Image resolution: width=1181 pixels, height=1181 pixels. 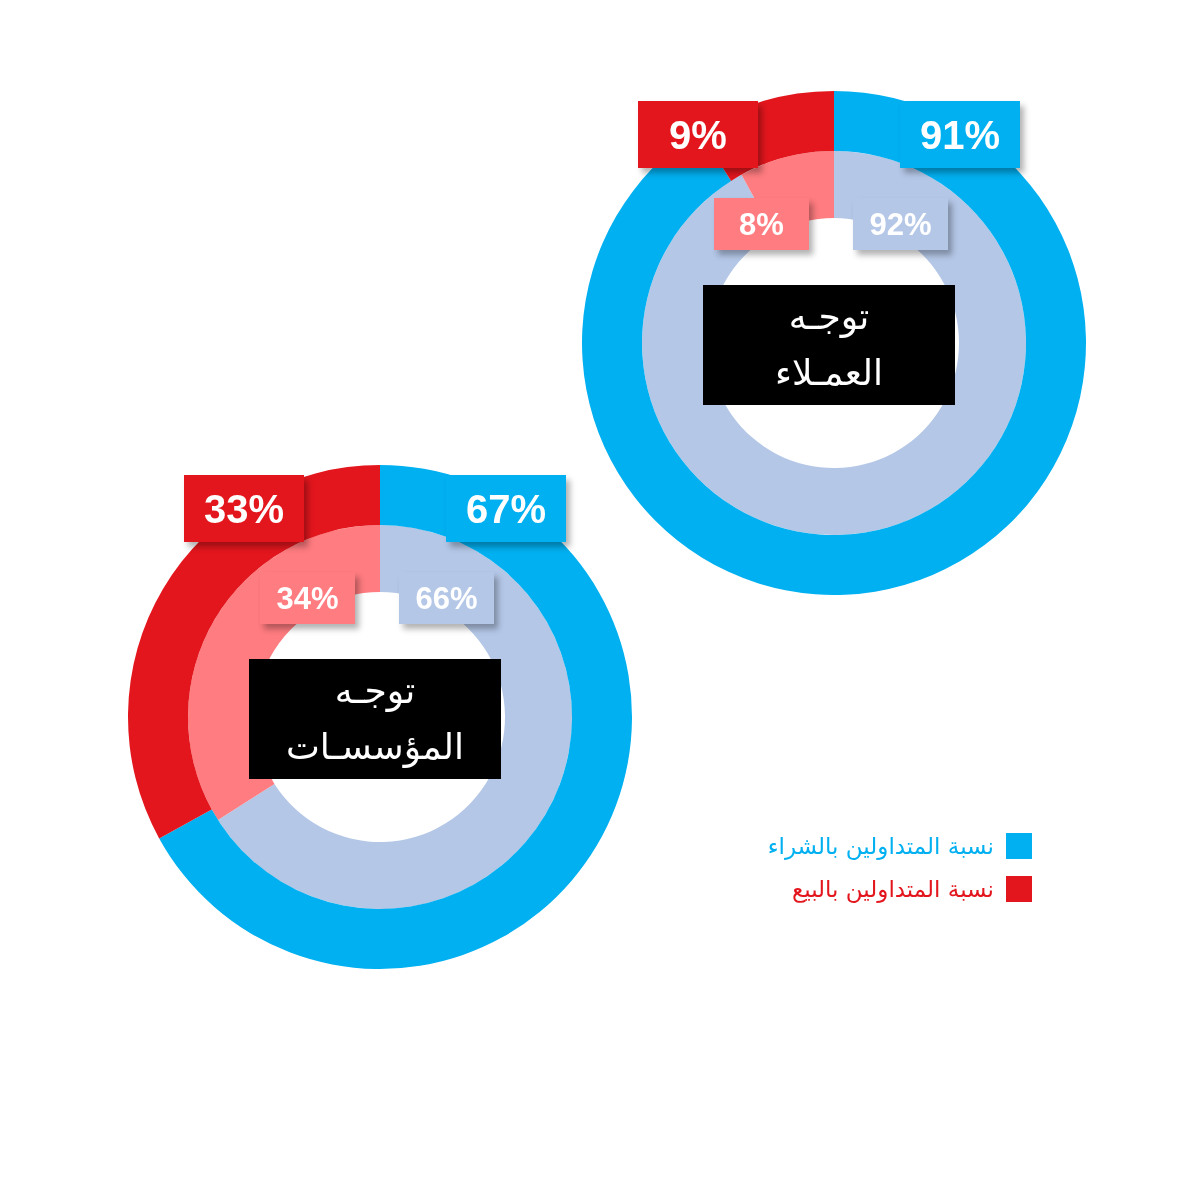 I want to click on data-label: 92%, so click(x=900, y=224).